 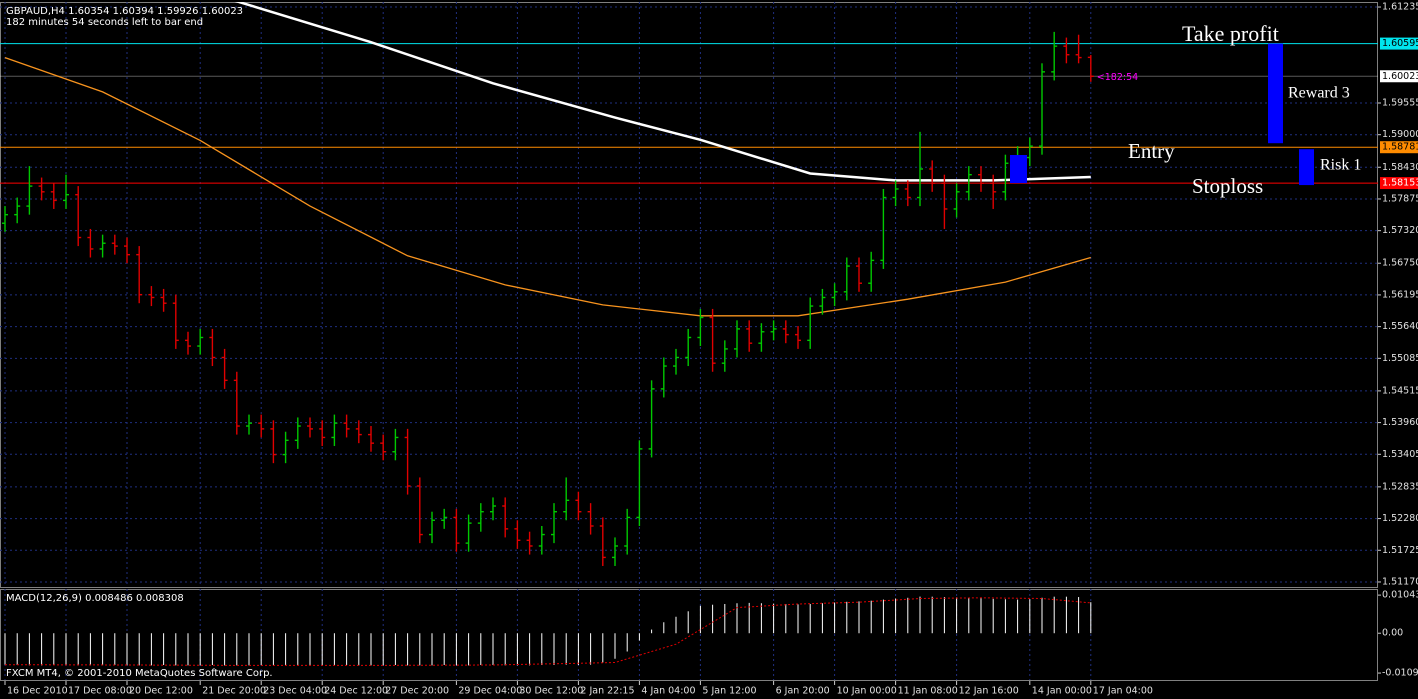 I want to click on bar-timer: 182 minutes 54 seconds left to bar end, so click(x=104, y=22).